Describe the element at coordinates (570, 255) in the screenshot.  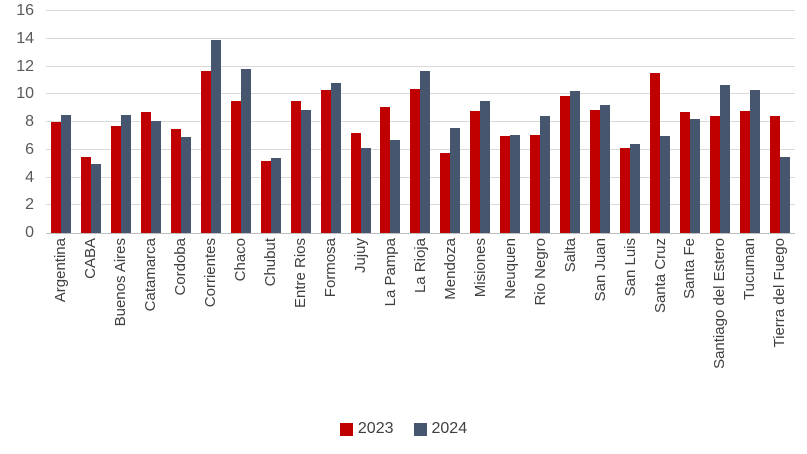
I see `x-axis-label: Salta` at that location.